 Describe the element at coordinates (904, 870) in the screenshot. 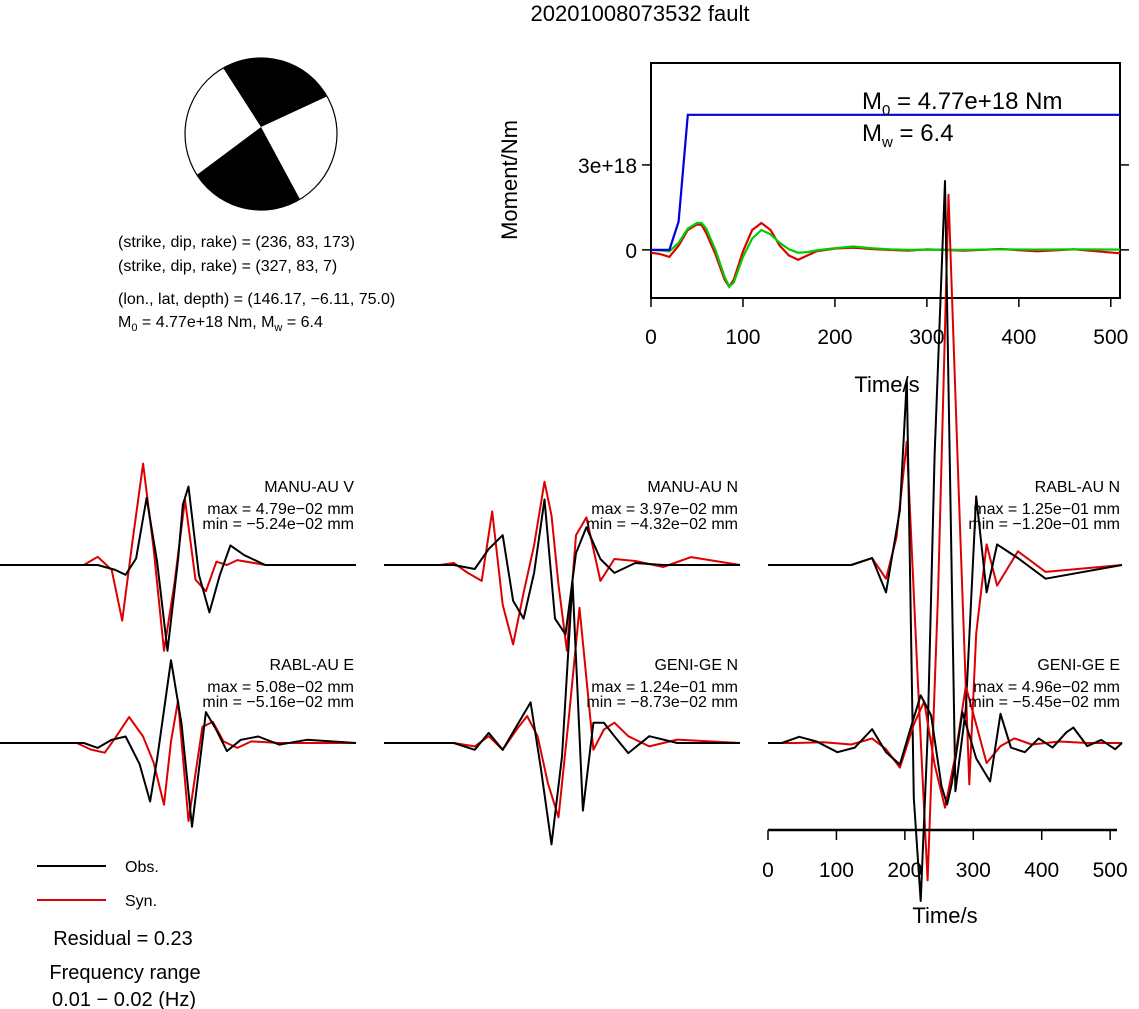

I see `waveform-x-tick-label: 200` at that location.